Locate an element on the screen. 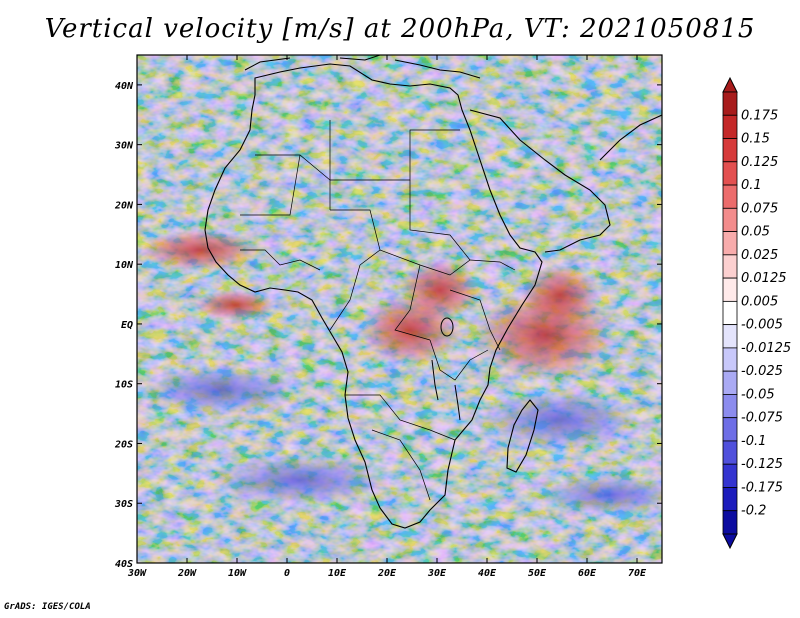  lat-tick-label: EQ is located at coordinates (127, 325).